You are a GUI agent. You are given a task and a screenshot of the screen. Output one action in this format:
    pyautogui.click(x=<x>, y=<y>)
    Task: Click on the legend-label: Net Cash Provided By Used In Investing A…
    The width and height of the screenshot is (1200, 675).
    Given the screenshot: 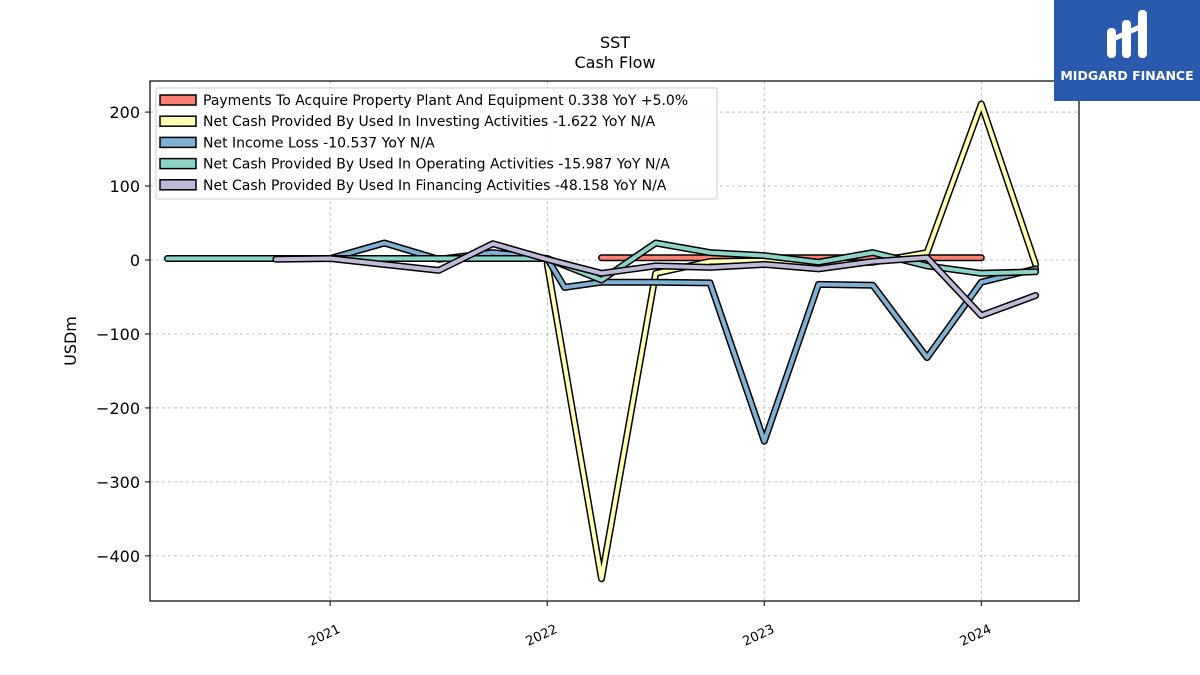 What is the action you would take?
    pyautogui.click(x=429, y=122)
    